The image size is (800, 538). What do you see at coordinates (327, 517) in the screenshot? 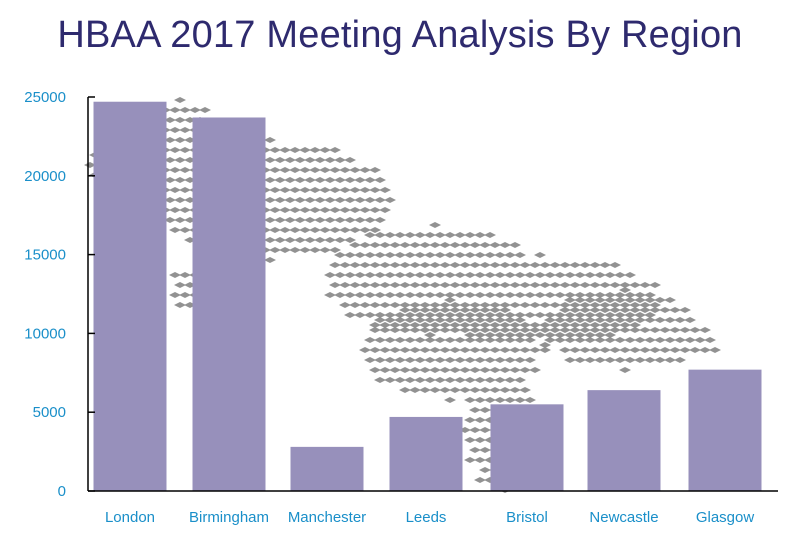
I see `x-tick-label: Manchester` at bounding box center [327, 517].